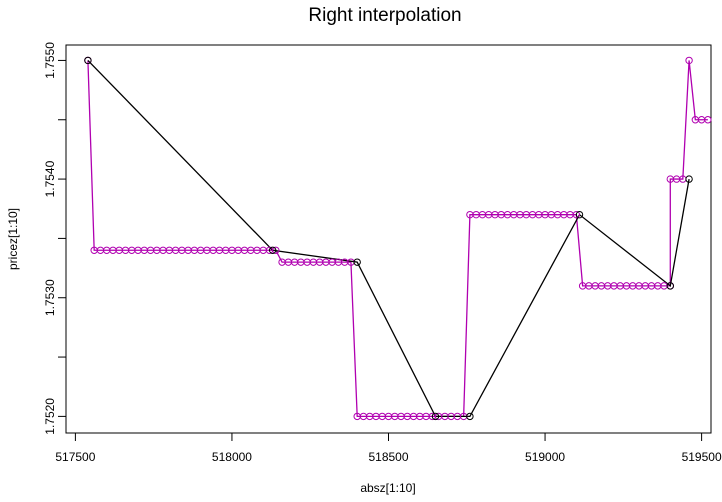 Image resolution: width=722 pixels, height=502 pixels. Describe the element at coordinates (388, 448) in the screenshot. I see `x-axis: 517500 518000 518500 519000 519500` at that location.